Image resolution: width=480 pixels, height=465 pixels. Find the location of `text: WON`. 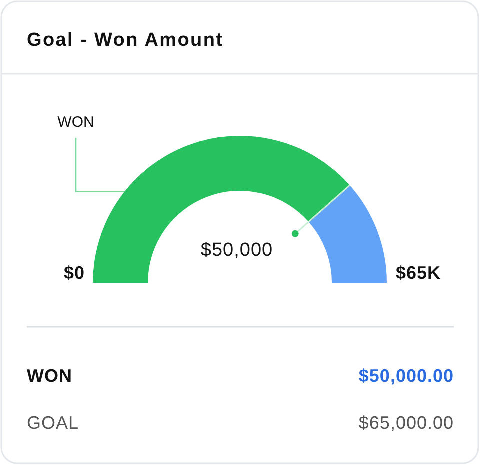

text: WON is located at coordinates (49, 376).